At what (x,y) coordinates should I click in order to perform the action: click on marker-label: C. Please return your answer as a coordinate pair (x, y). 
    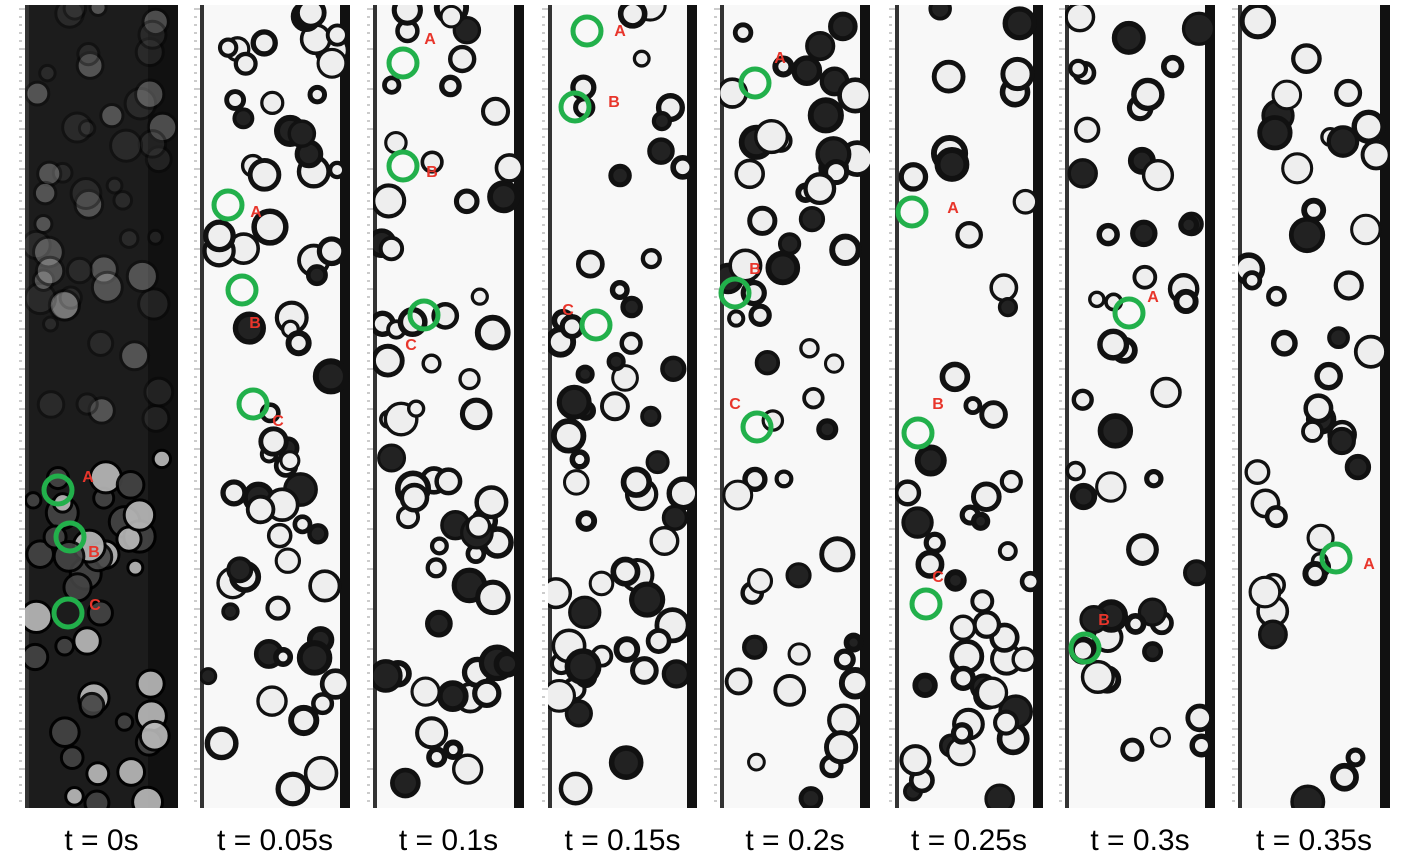
    Looking at the image, I should click on (735, 404).